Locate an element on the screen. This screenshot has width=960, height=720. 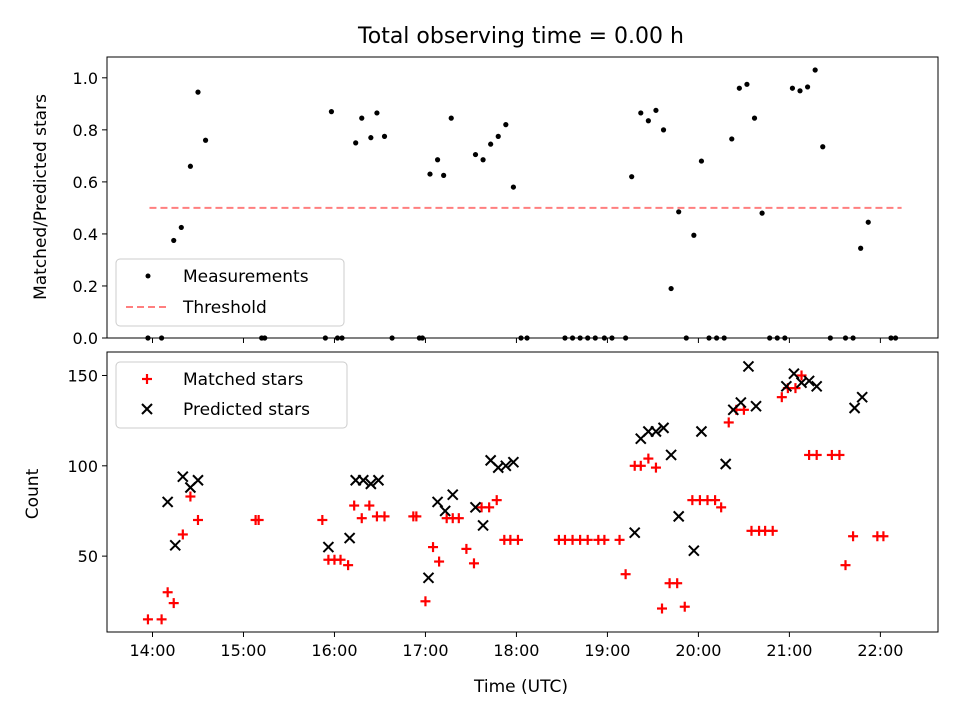
count-x-tick-label: 16:00 is located at coordinates (334, 650).